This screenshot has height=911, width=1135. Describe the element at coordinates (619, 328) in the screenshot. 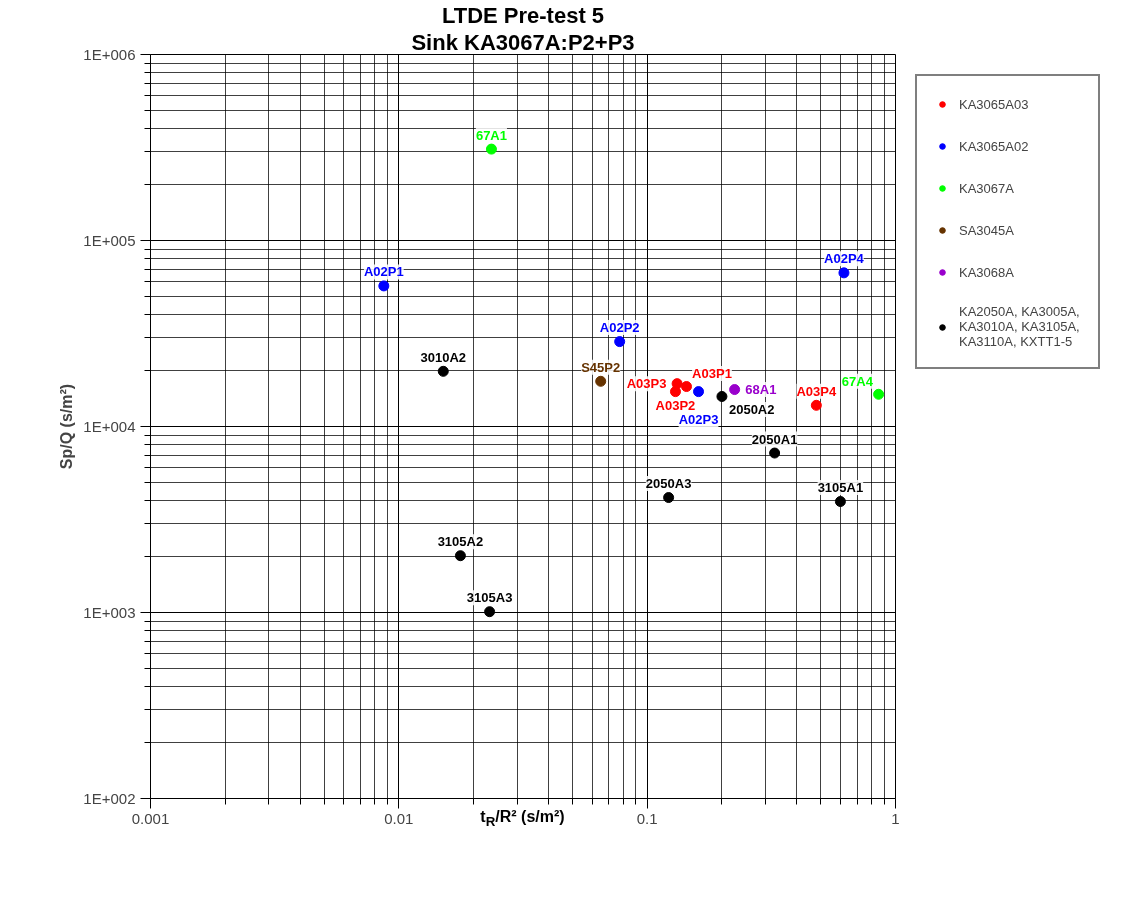

I see `annotation: A02P2` at that location.